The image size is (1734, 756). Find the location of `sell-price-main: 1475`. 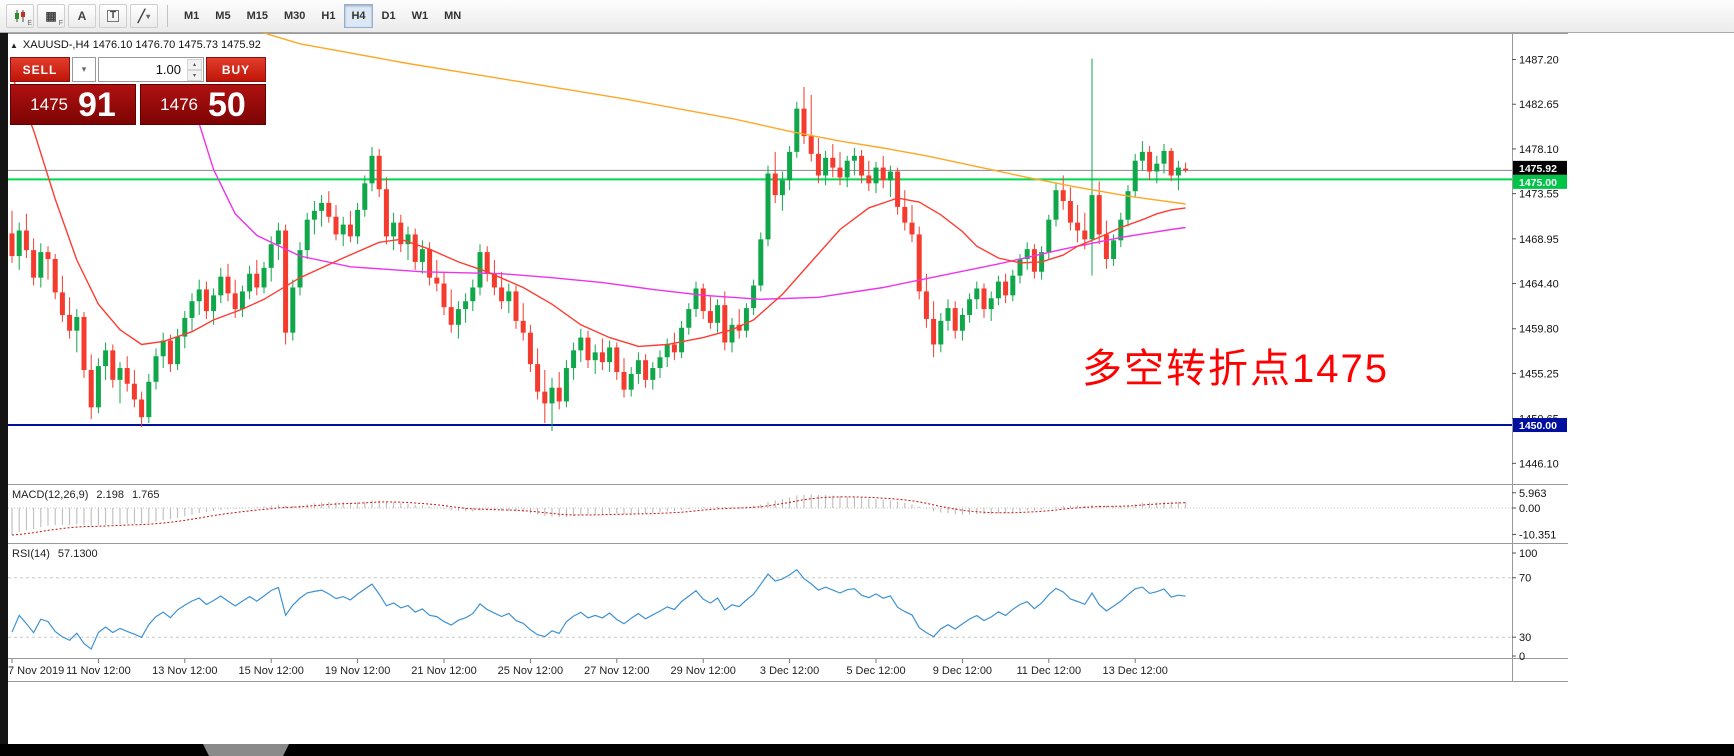

sell-price-main: 1475 is located at coordinates (49, 104).